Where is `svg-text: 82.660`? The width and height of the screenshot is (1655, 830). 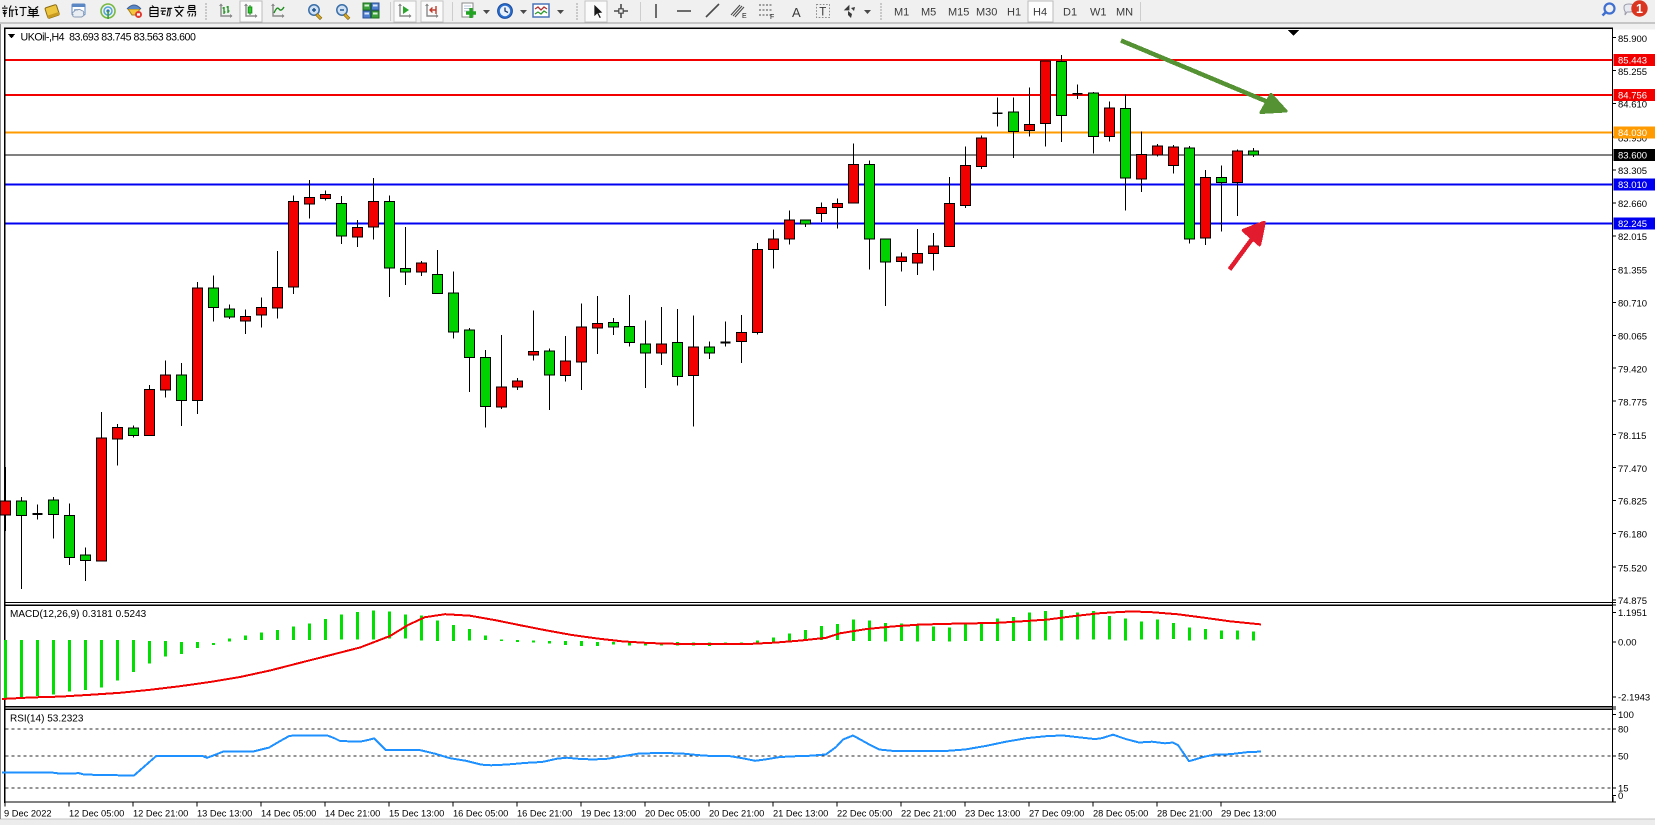
svg-text: 82.660 is located at coordinates (1632, 204).